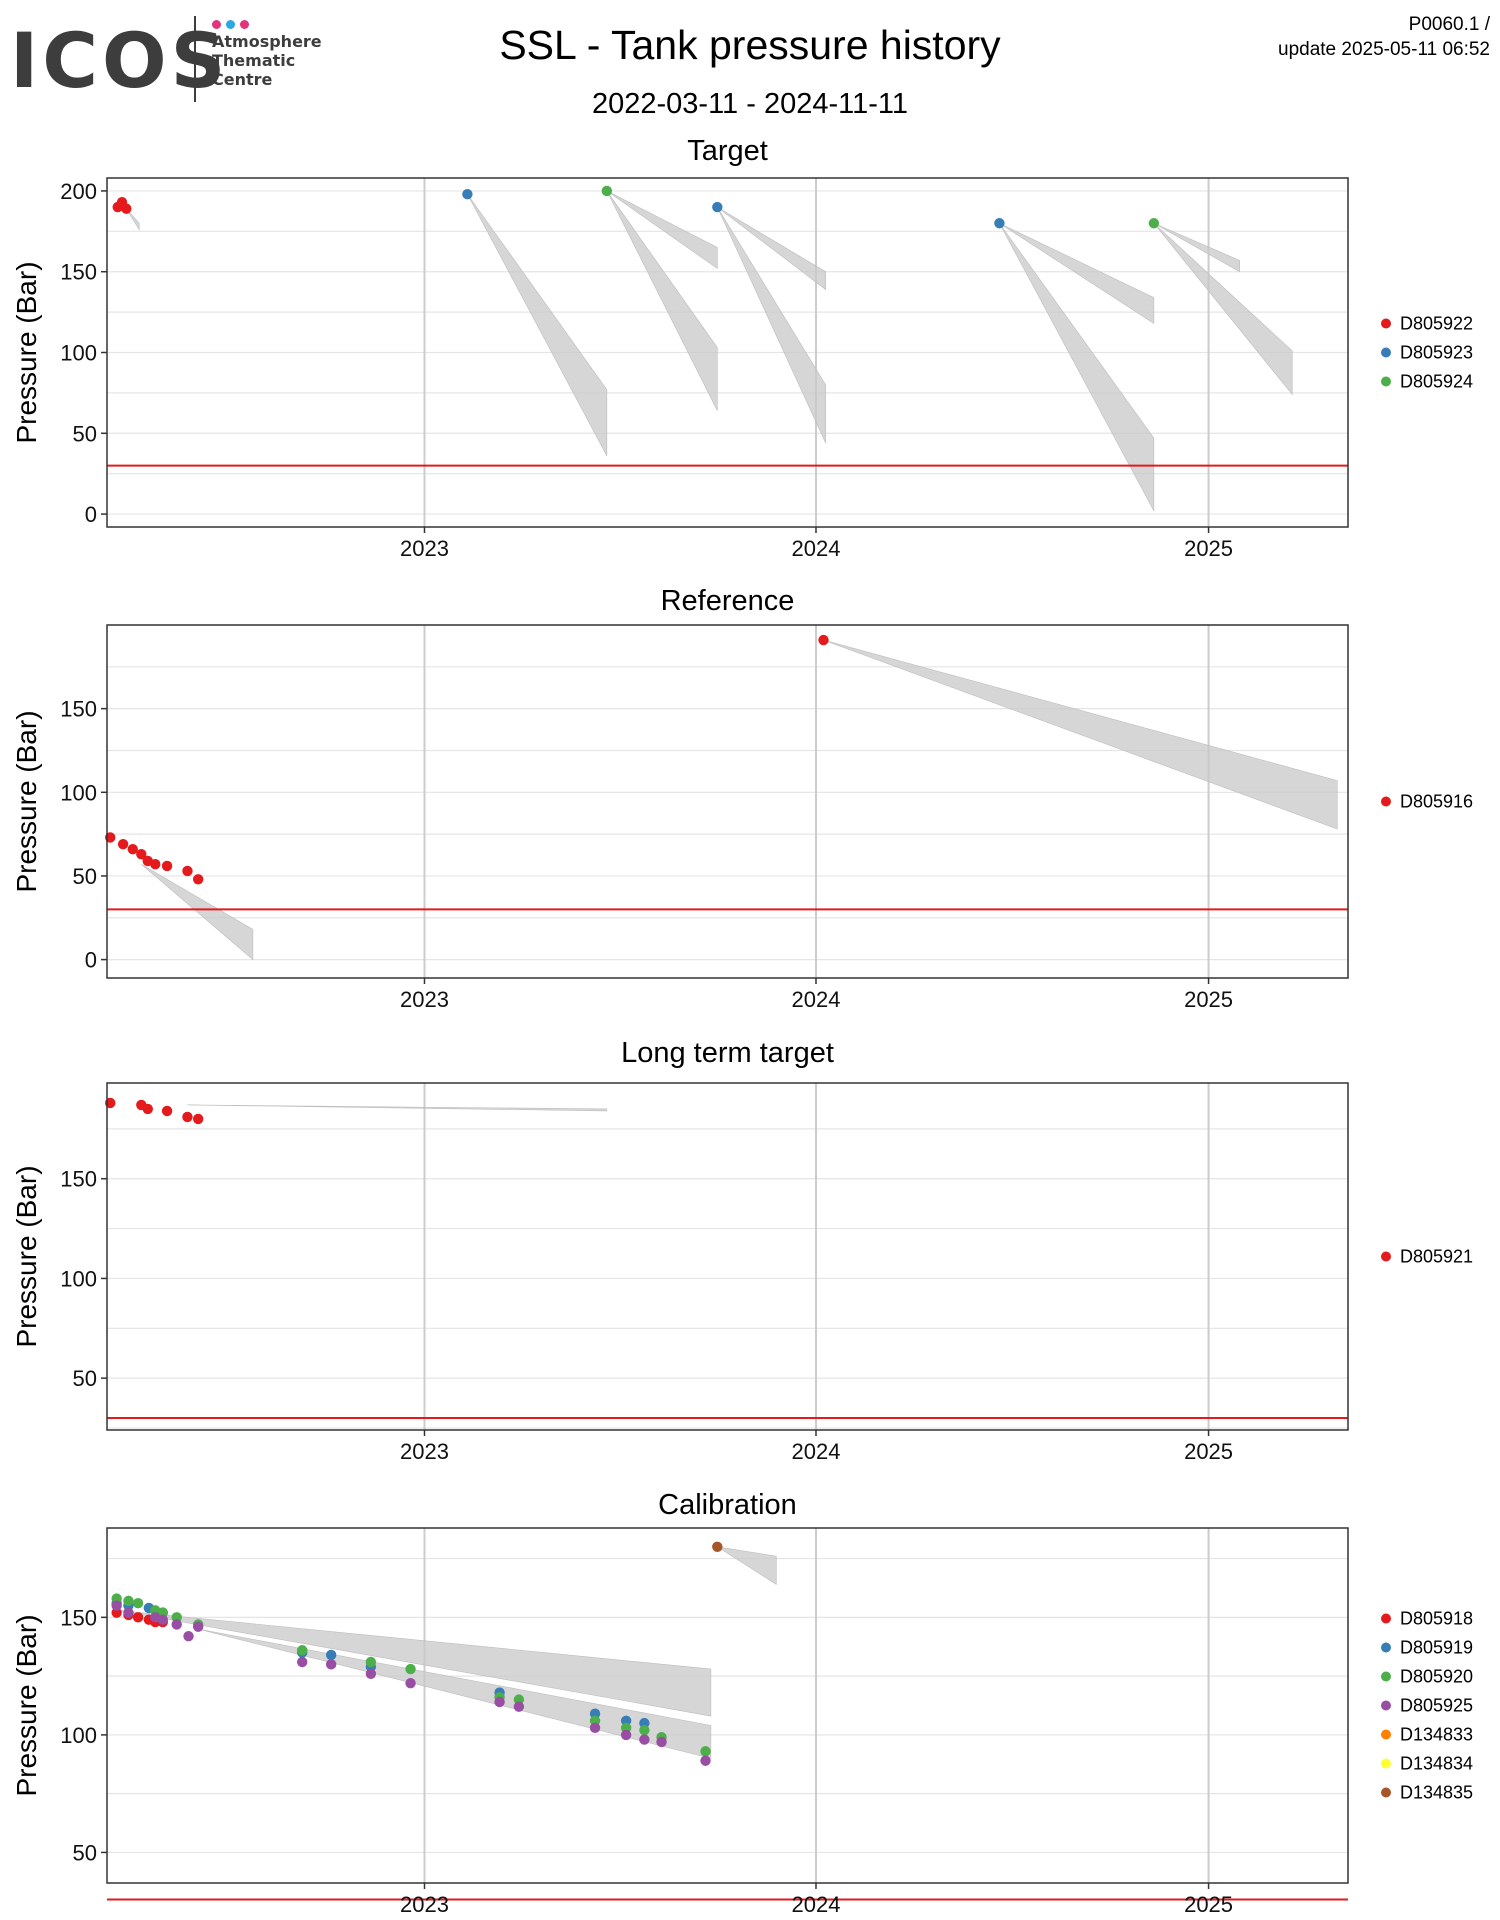  I want to click on legend-label: D805919, so click(1436, 1648).